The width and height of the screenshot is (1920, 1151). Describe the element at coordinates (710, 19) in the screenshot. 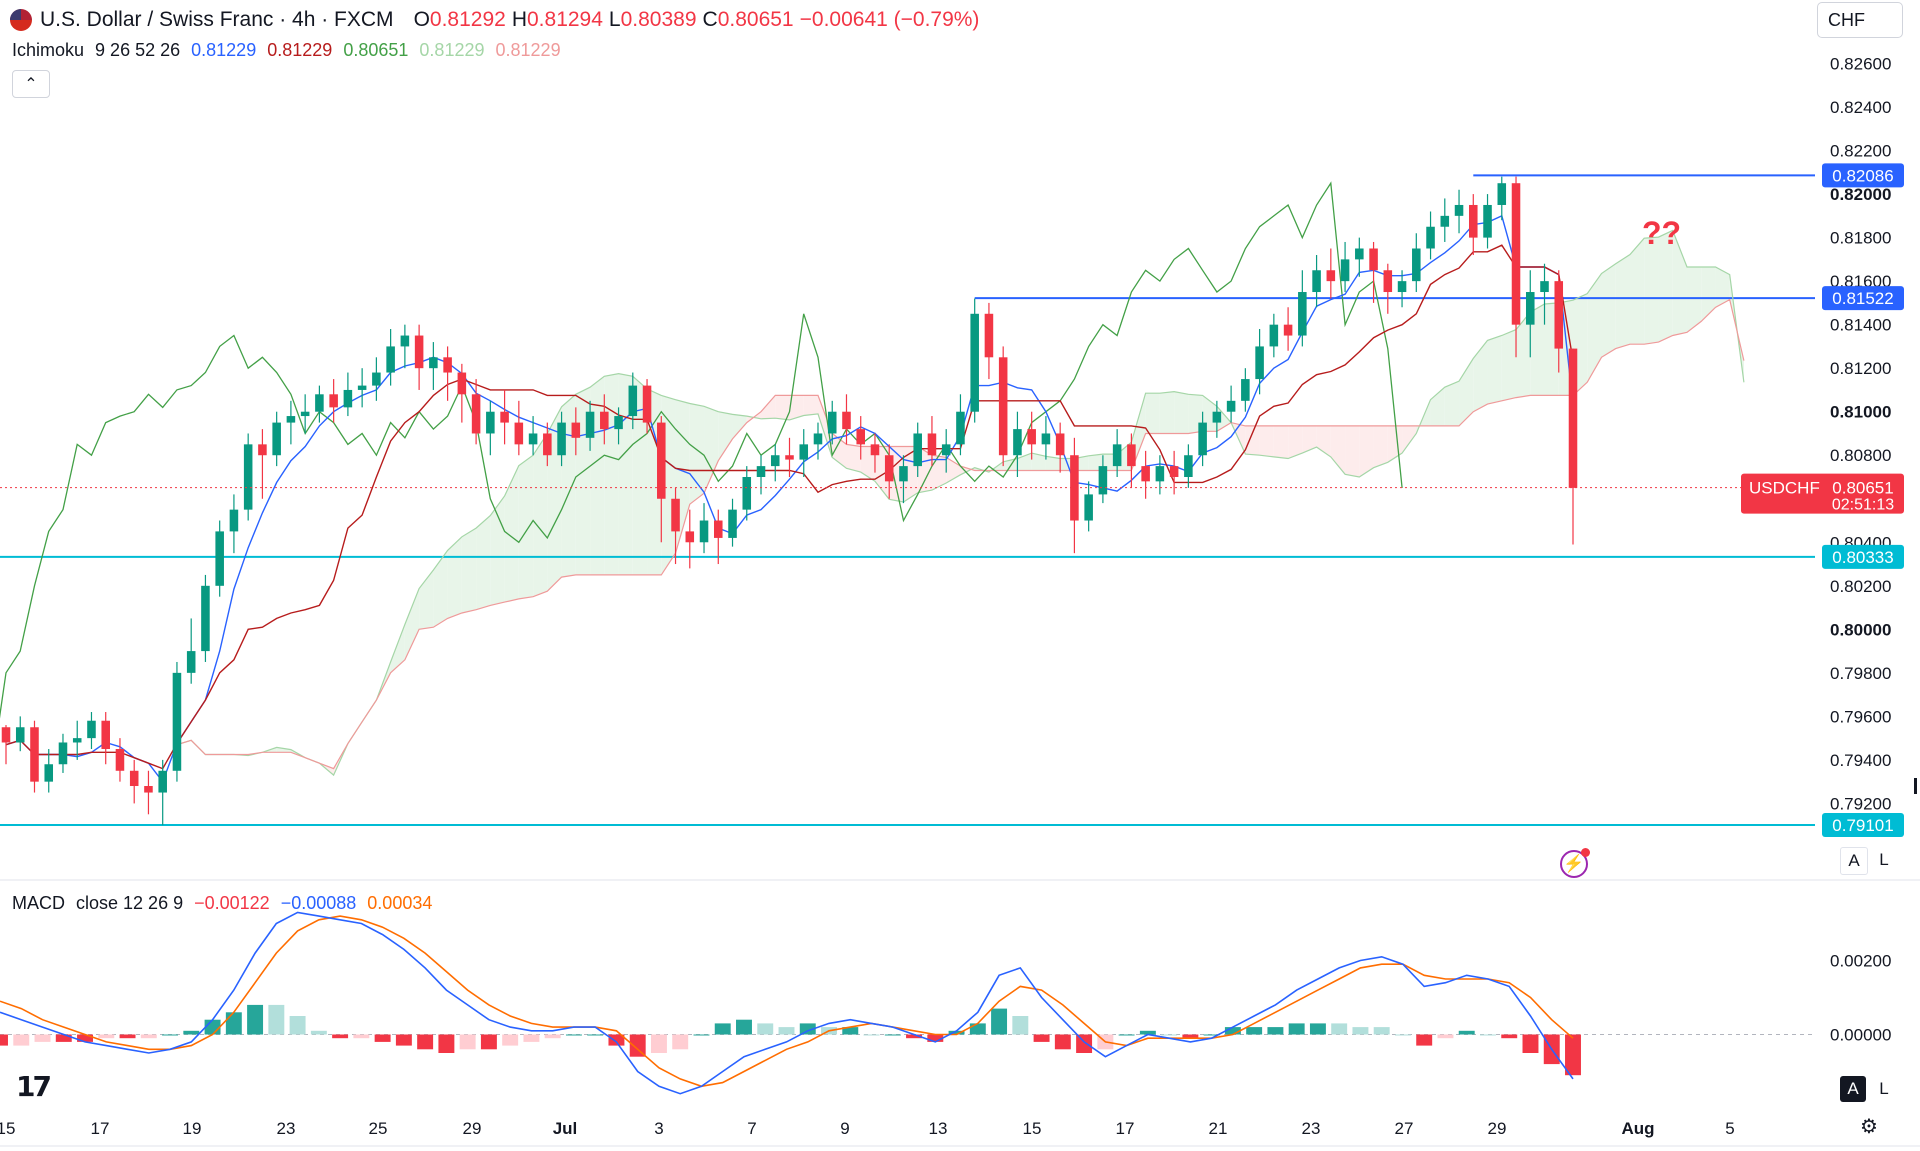

I see `close-label: C` at that location.